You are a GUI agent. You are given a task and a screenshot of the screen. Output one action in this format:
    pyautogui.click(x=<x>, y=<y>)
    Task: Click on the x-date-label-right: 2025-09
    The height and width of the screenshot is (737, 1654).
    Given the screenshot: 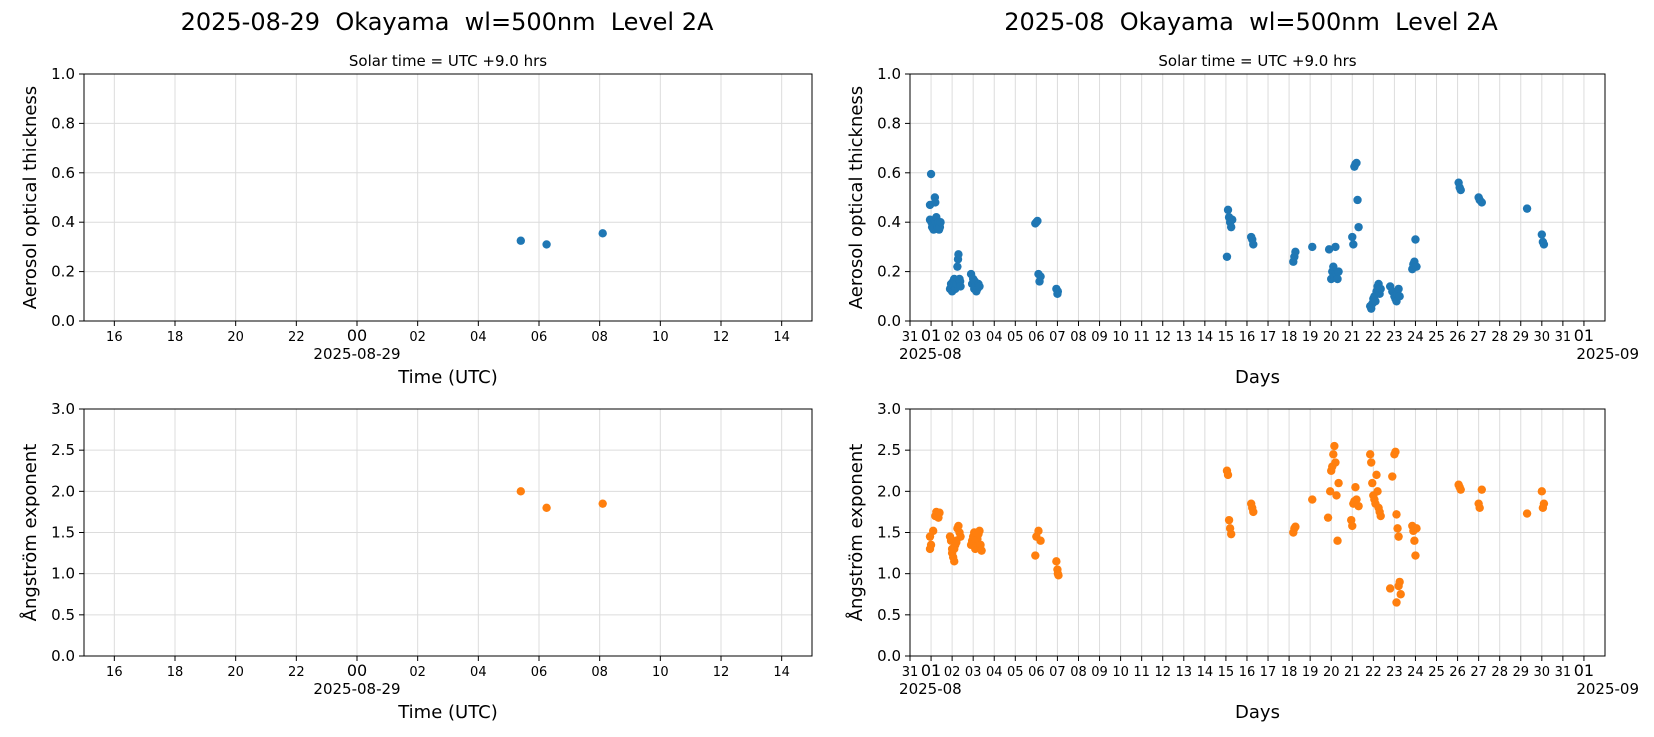 What is the action you would take?
    pyautogui.click(x=1607, y=354)
    